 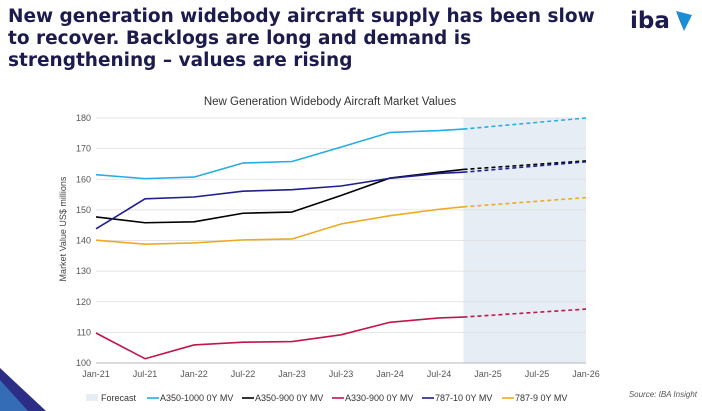 I want to click on legend-label: 787-10 0Y MV, so click(x=463, y=398).